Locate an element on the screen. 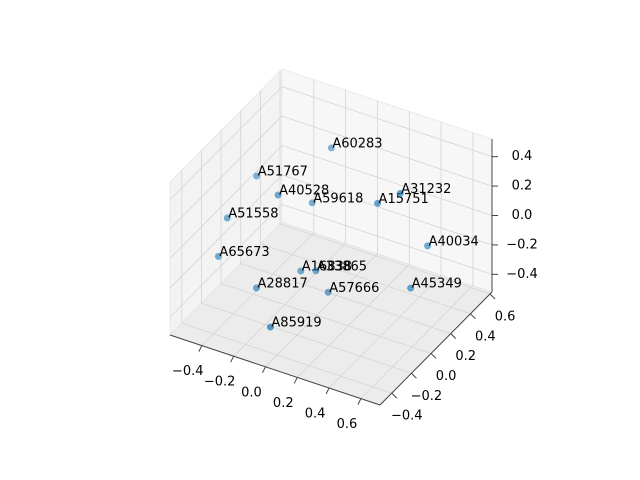 This screenshot has height=480, width=640. point-label: A31232 is located at coordinates (426, 189).